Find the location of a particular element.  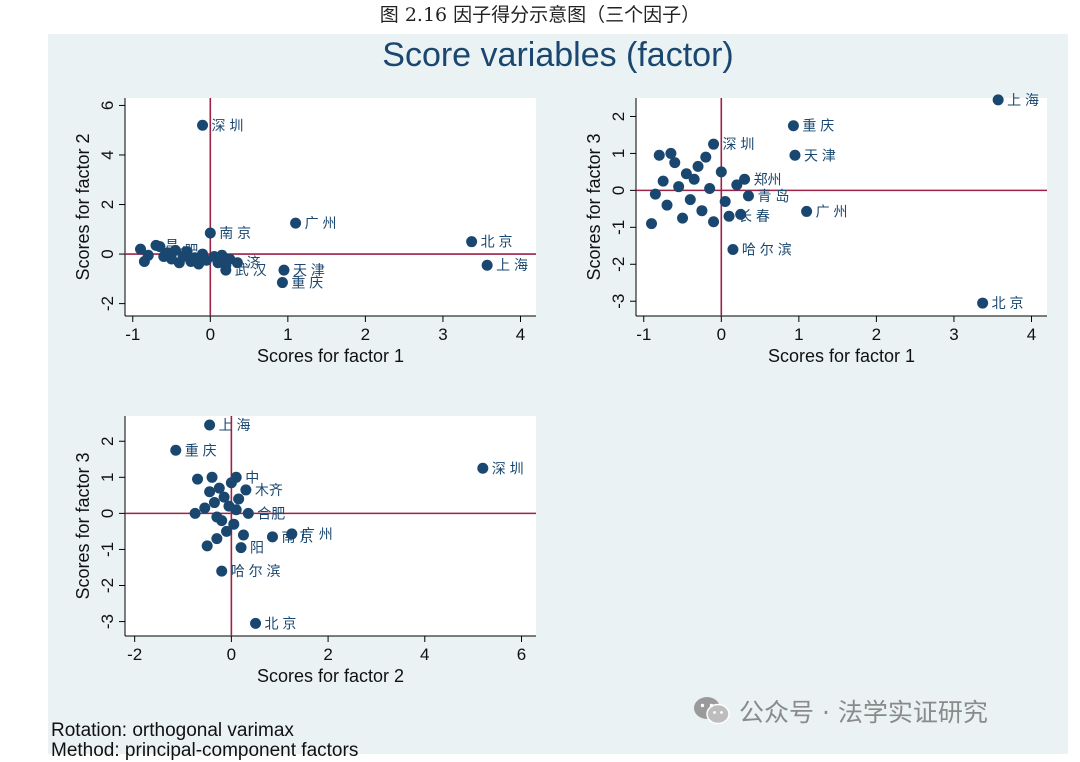

method-note: Method: principal-component factors is located at coordinates (205, 750).